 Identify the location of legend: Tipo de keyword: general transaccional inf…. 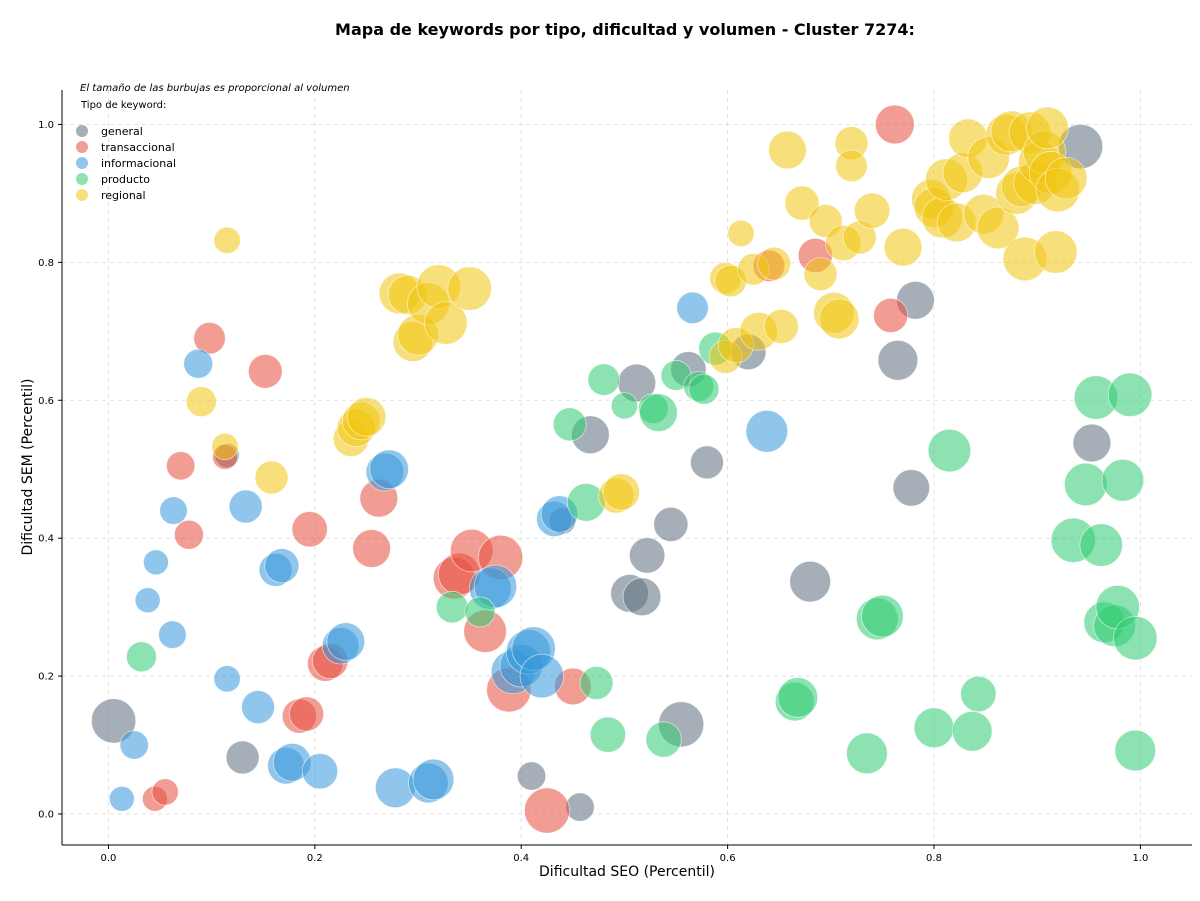
(126, 151).